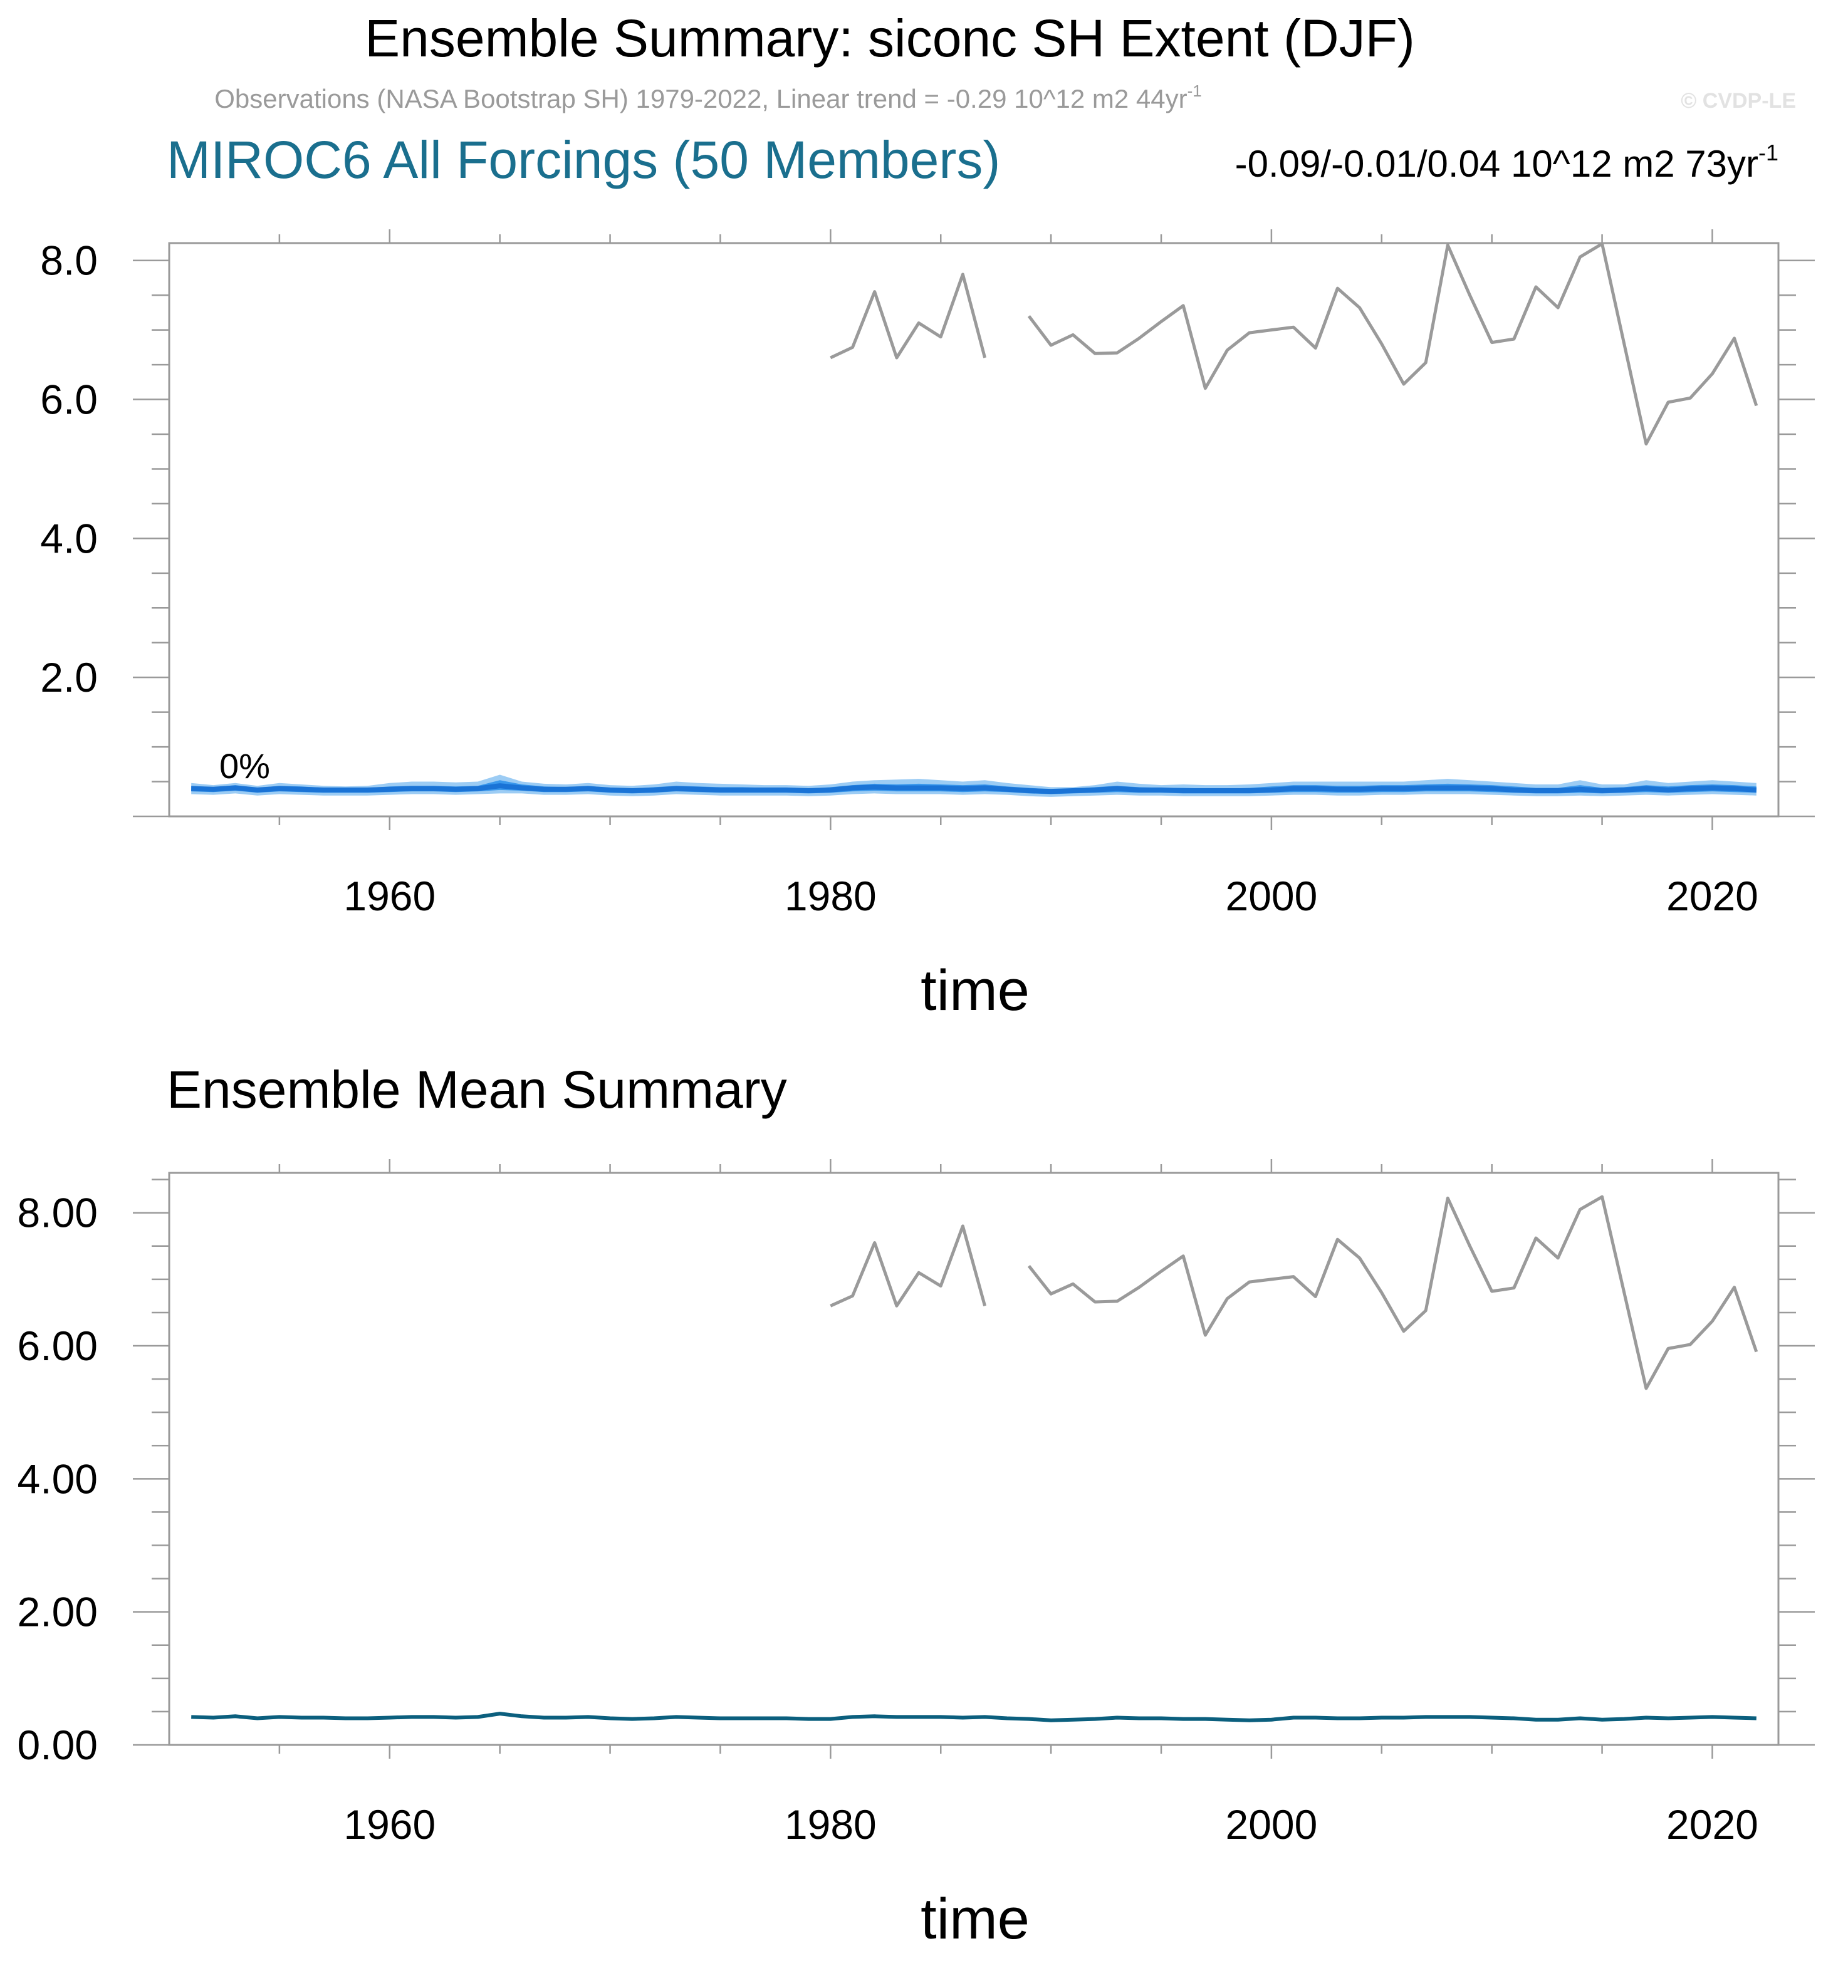  I want to click on y-tick-label: 2.00, so click(58, 1612).